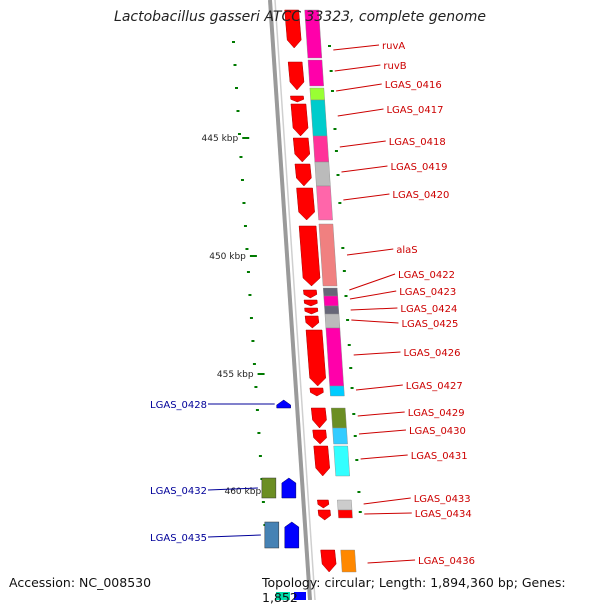 Image resolution: width=600 pixels, height=605 pixels. What do you see at coordinates (446, 561) in the screenshot?
I see `forward-gene-label: LGAS_0436` at bounding box center [446, 561].